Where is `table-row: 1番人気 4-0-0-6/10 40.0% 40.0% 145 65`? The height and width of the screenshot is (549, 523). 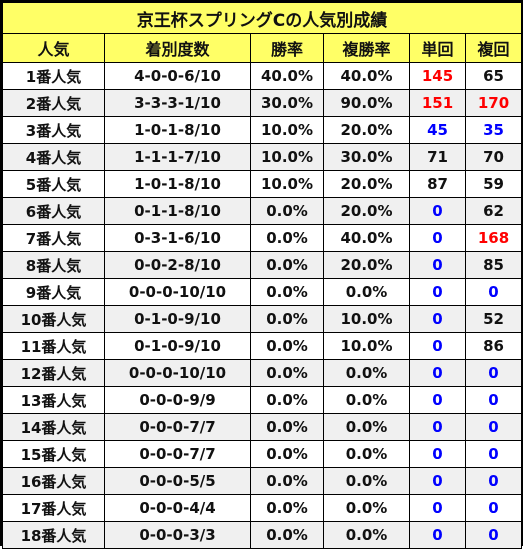 table-row: 1番人気 4-0-0-6/10 40.0% 40.0% 145 65 is located at coordinates (262, 76).